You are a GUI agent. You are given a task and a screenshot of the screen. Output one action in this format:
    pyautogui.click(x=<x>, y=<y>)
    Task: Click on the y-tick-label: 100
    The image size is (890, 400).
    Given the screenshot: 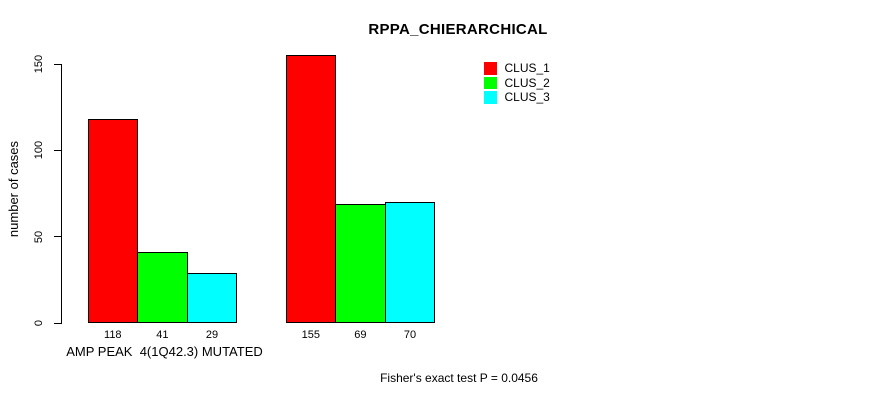 What is the action you would take?
    pyautogui.click(x=38, y=150)
    